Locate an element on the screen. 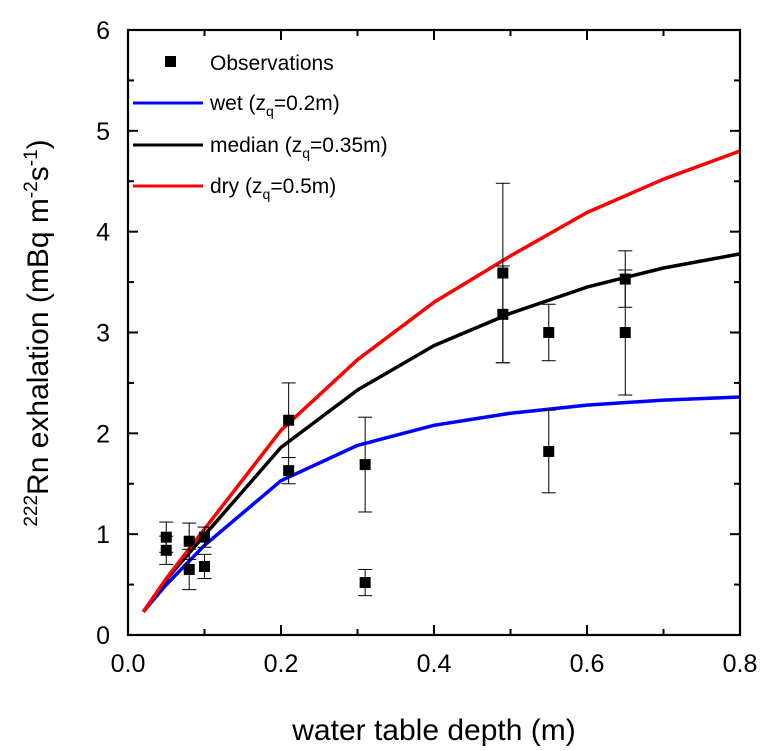 The image size is (767, 751). y-axis-label-s: s is located at coordinates (38, 173).